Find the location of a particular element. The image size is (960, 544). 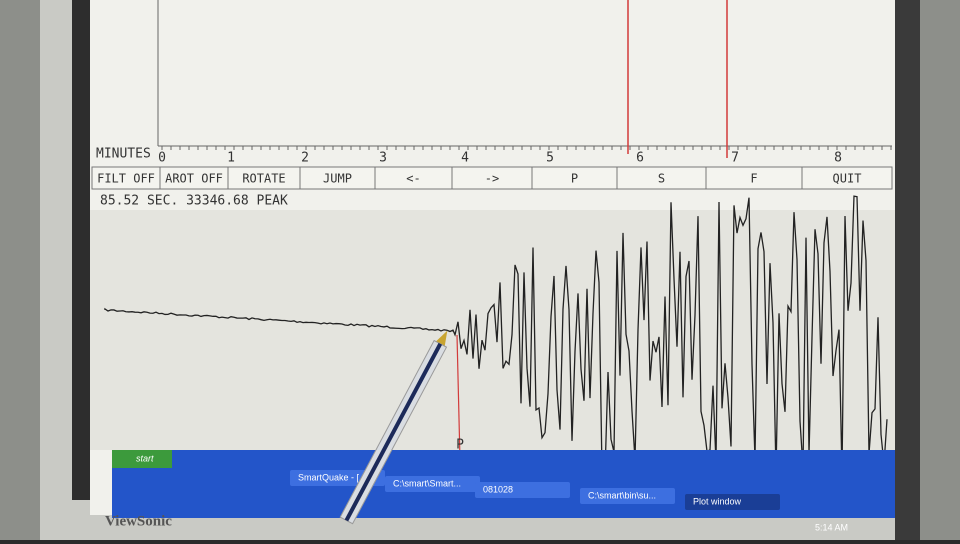

tick-label: 5 is located at coordinates (550, 158).